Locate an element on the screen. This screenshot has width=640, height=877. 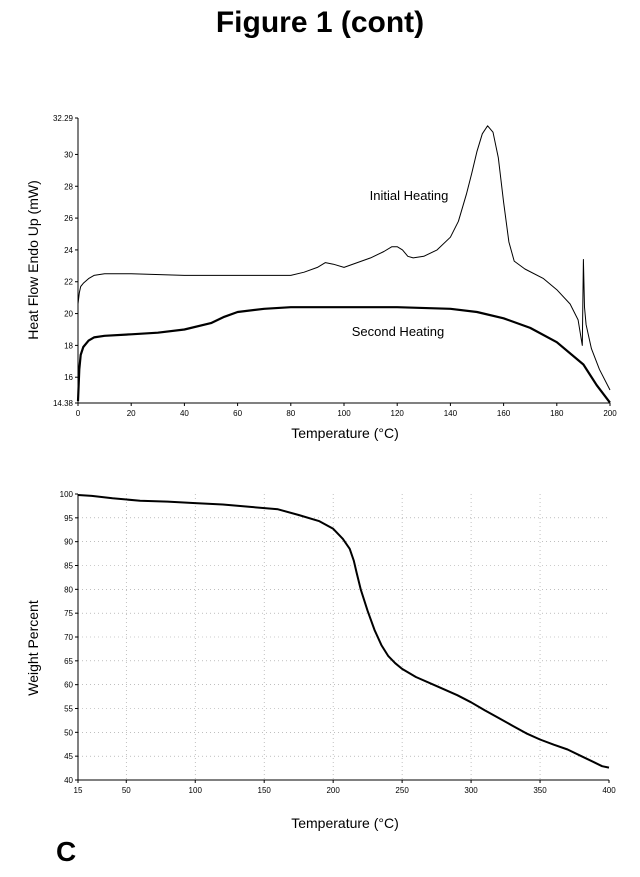
y-tick-label: 55 is located at coordinates (68, 709).